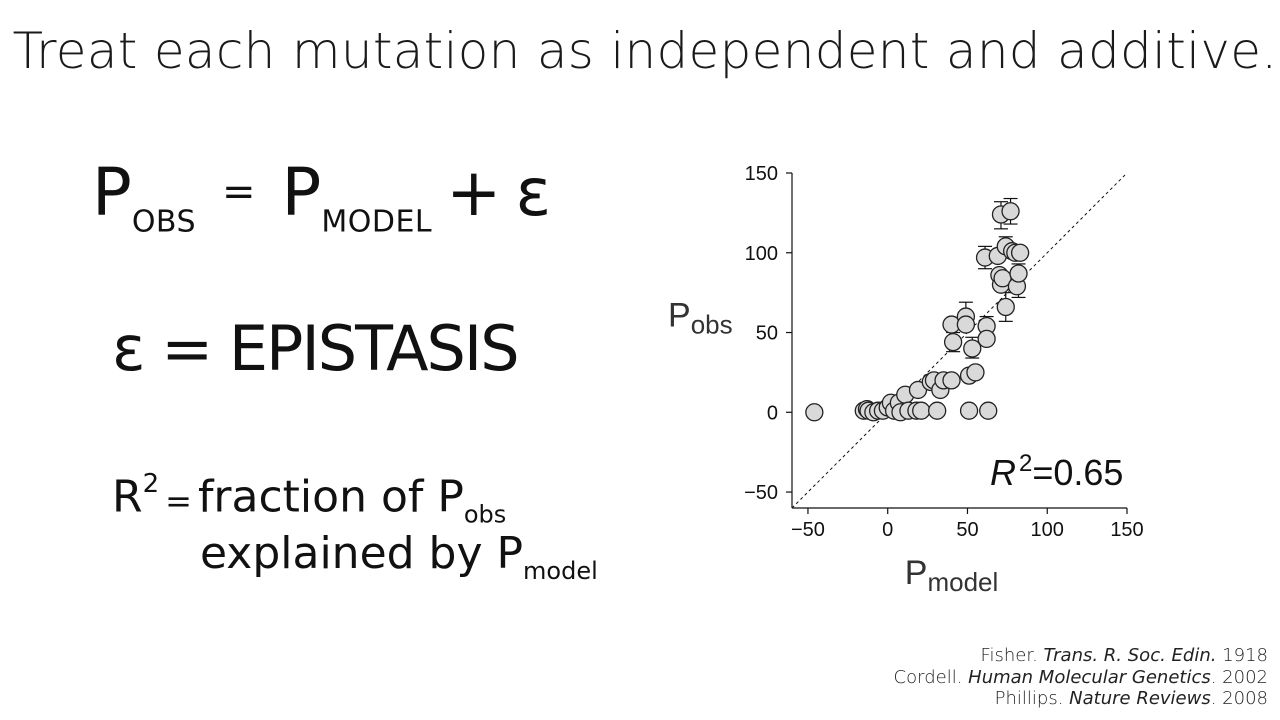 The image size is (1280, 720). Describe the element at coordinates (1047, 530) in the screenshot. I see `x-tick-label: 100` at that location.